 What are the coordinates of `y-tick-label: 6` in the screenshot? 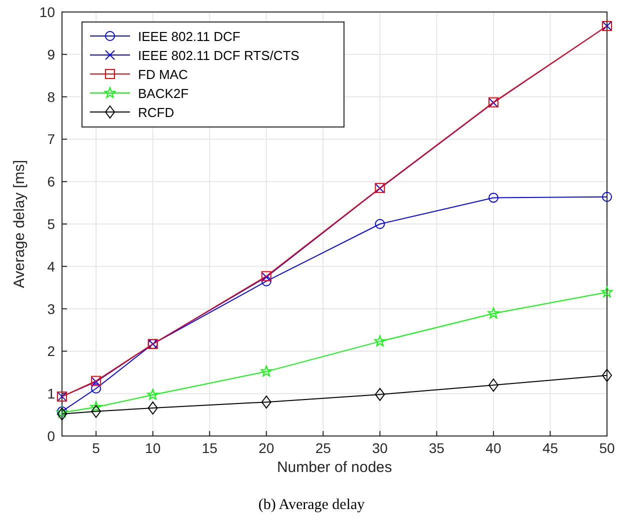 It's located at (51, 182).